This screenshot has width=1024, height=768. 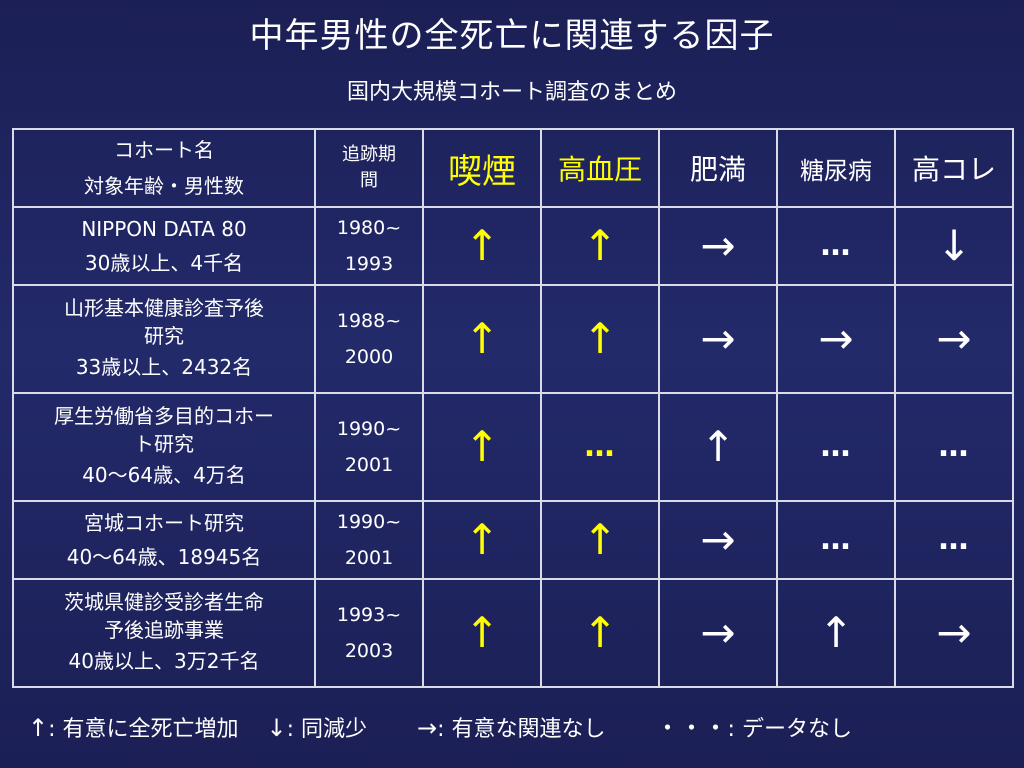 What do you see at coordinates (164, 336) in the screenshot?
I see `cohort-name-line: 研究` at bounding box center [164, 336].